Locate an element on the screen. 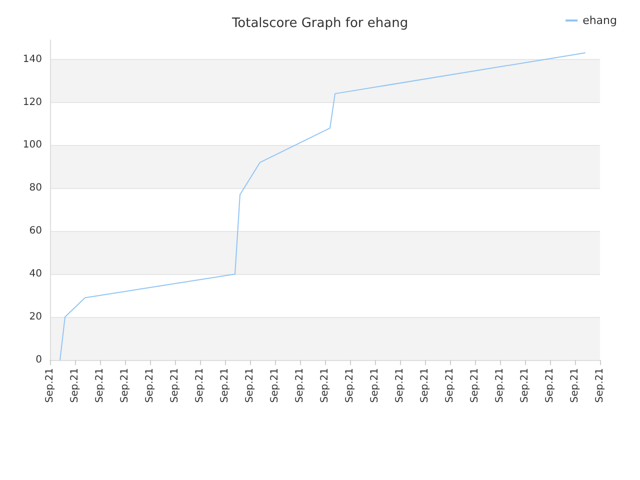 The height and width of the screenshot is (480, 640). y-tick-label: 120 is located at coordinates (32, 102).